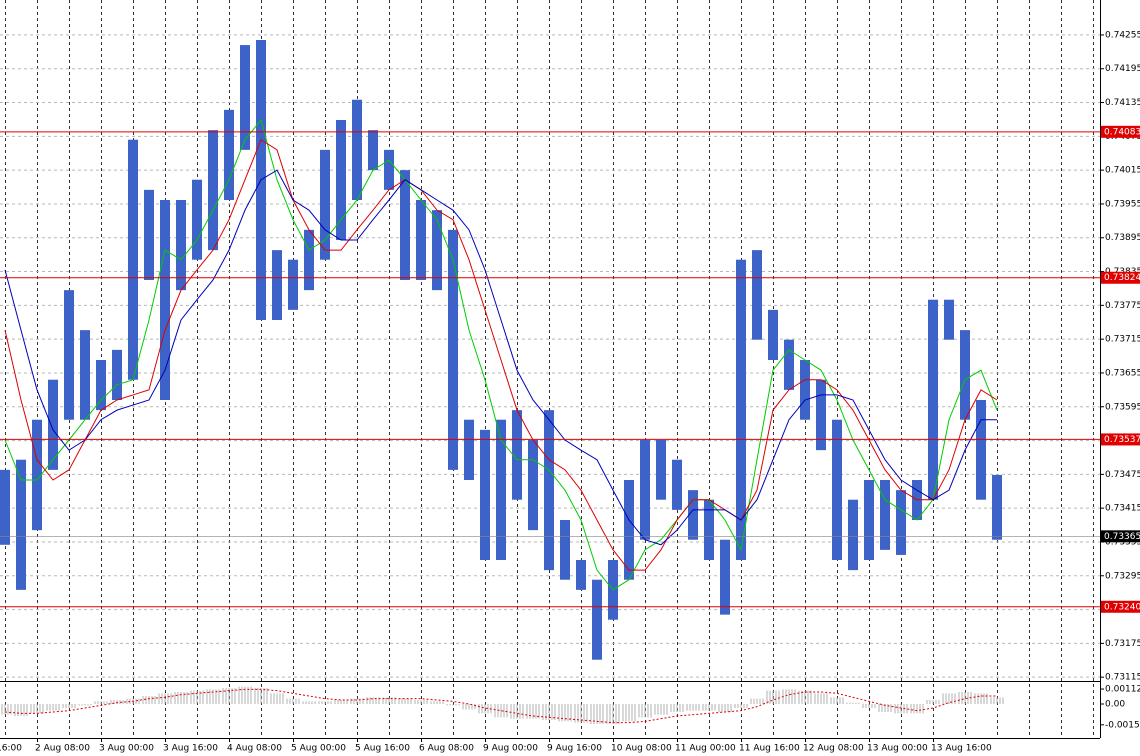 The width and height of the screenshot is (1140, 756). What do you see at coordinates (574, 749) in the screenshot?
I see `x-tick-label: 9 Aug 16:00` at bounding box center [574, 749].